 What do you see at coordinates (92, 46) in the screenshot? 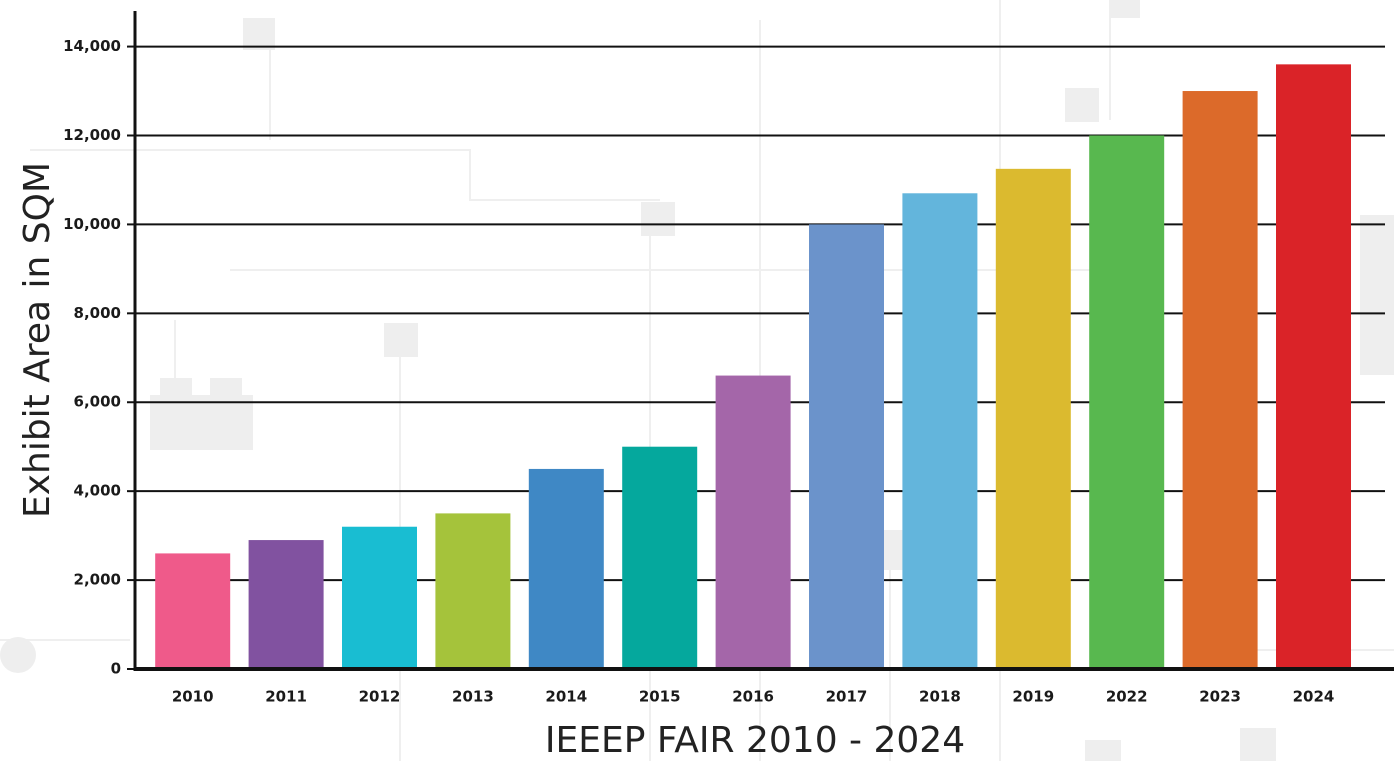
I see `y-tick-label: 14,000` at bounding box center [92, 46].